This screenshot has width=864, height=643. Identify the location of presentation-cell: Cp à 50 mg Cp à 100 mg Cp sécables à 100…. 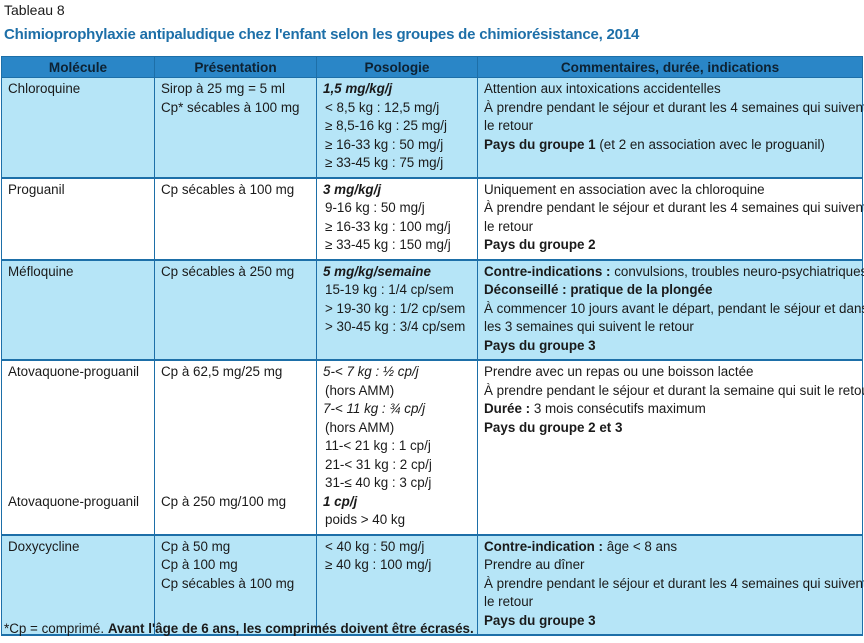
(235, 585).